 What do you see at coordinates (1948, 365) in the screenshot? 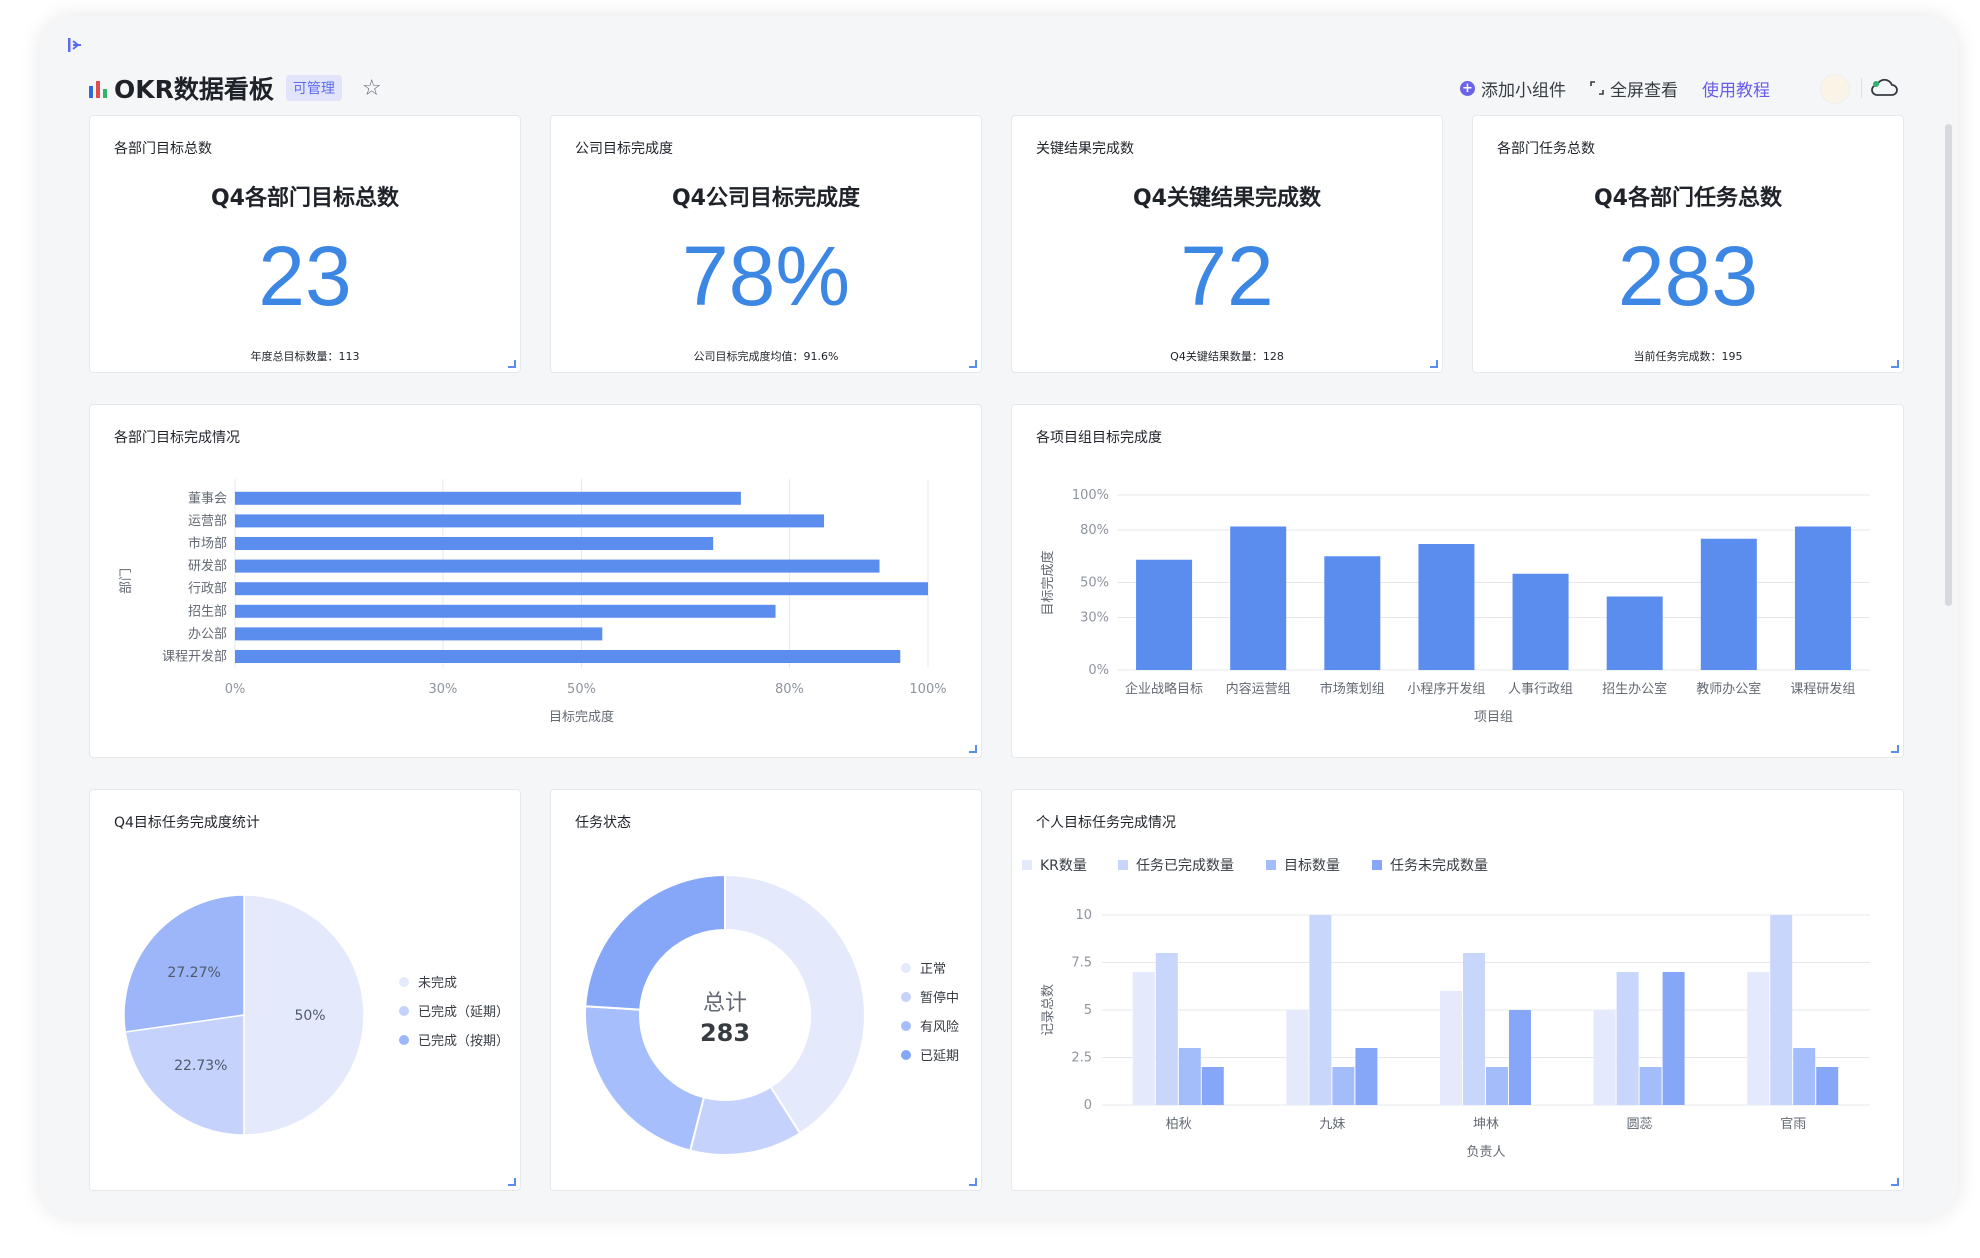
I see `vertical-scrollbar` at bounding box center [1948, 365].